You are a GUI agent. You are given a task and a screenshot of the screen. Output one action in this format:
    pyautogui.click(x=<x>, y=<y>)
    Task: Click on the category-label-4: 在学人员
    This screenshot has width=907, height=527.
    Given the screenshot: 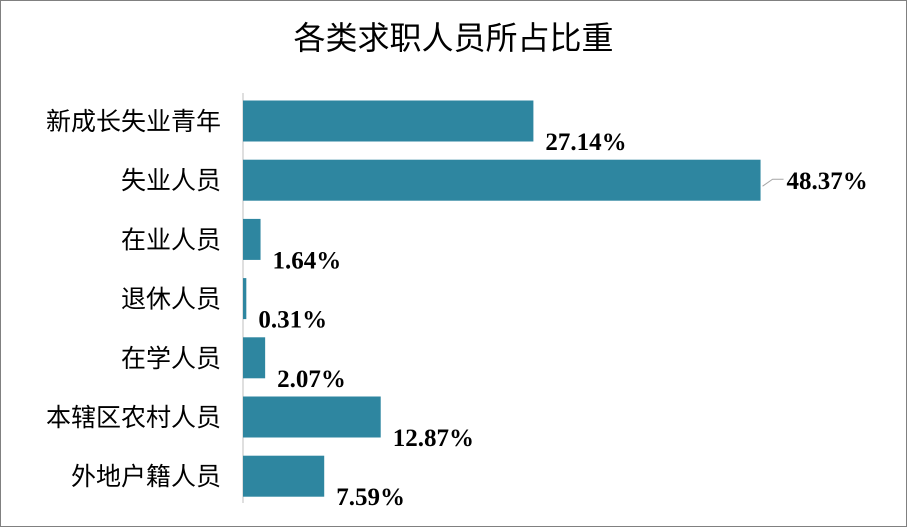 What is the action you would take?
    pyautogui.click(x=171, y=358)
    